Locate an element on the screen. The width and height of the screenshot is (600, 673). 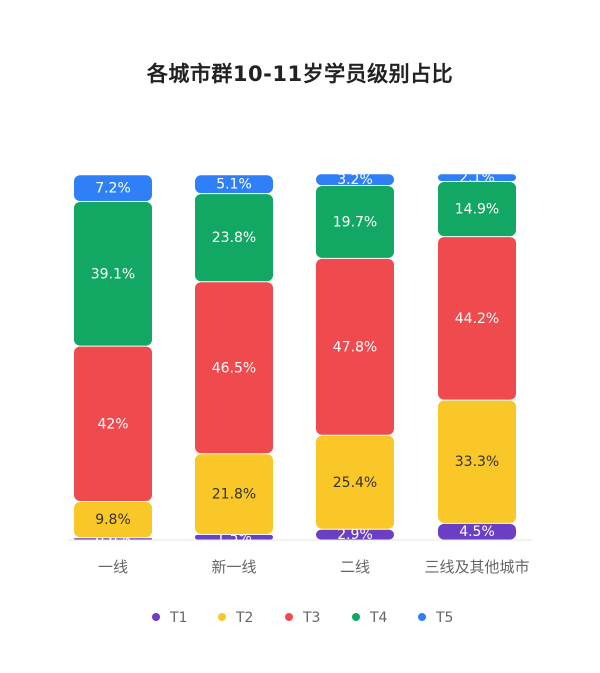
data-label: 47.8% is located at coordinates (355, 347).